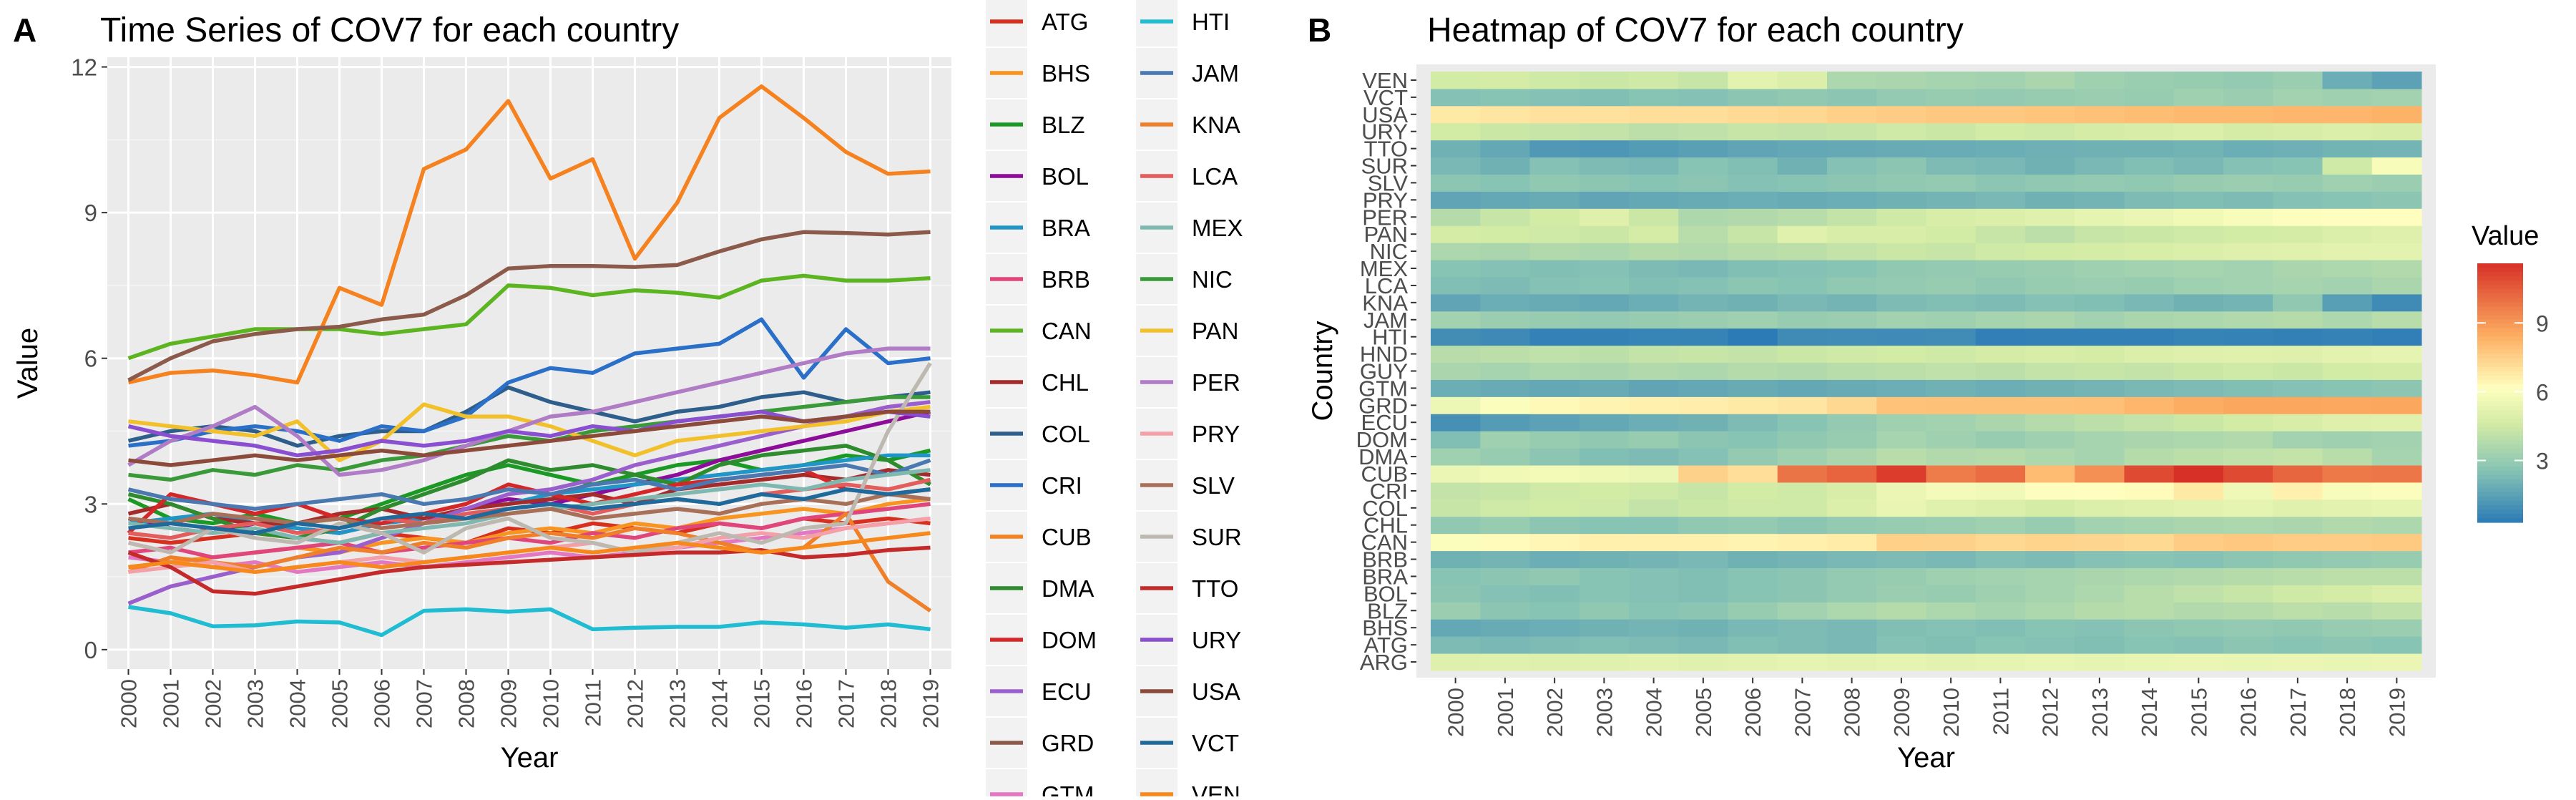 The height and width of the screenshot is (800, 2576). Describe the element at coordinates (529, 484) in the screenshot. I see `series-line-jam` at that location.